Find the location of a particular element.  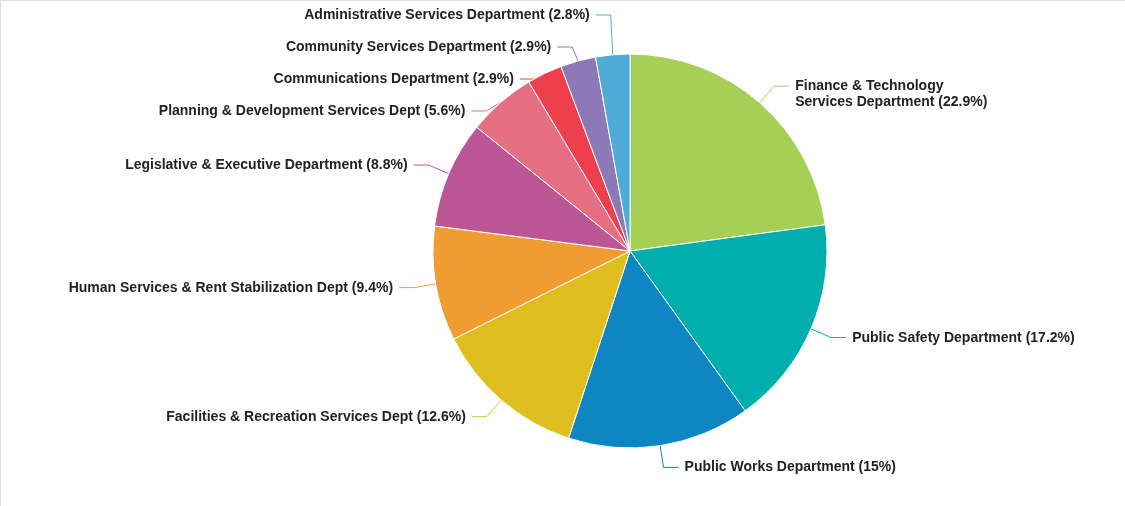

slice-label: Planning & Development Services Dept (5.6%) is located at coordinates (312, 110).